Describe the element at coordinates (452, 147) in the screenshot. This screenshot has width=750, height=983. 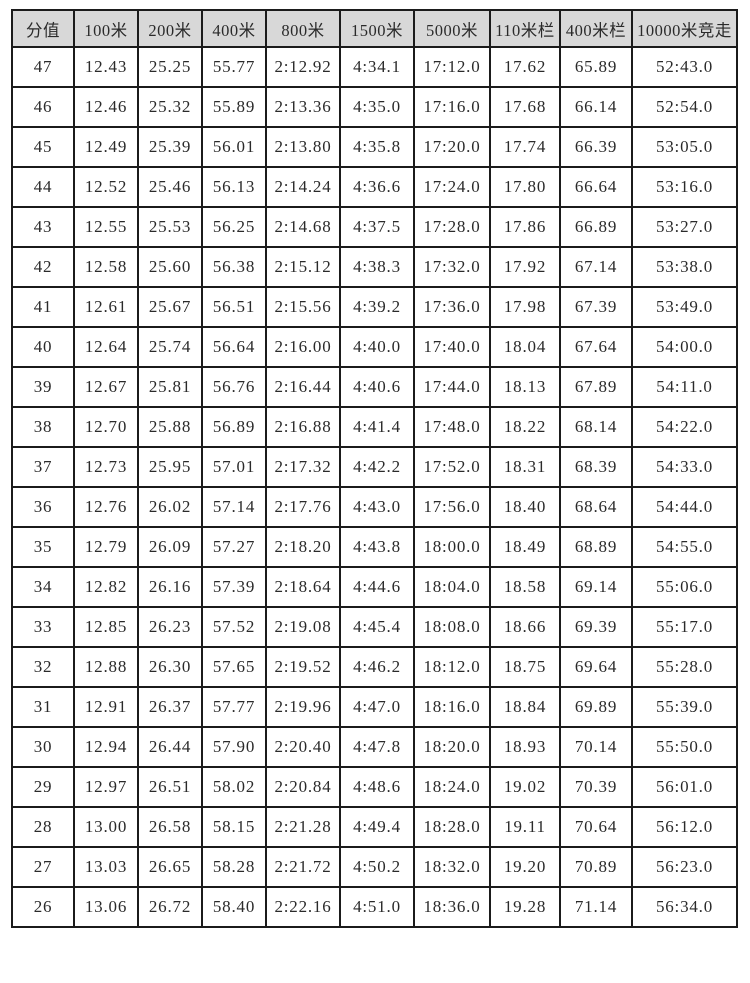
I see `result-cell: 17:20.0` at that location.